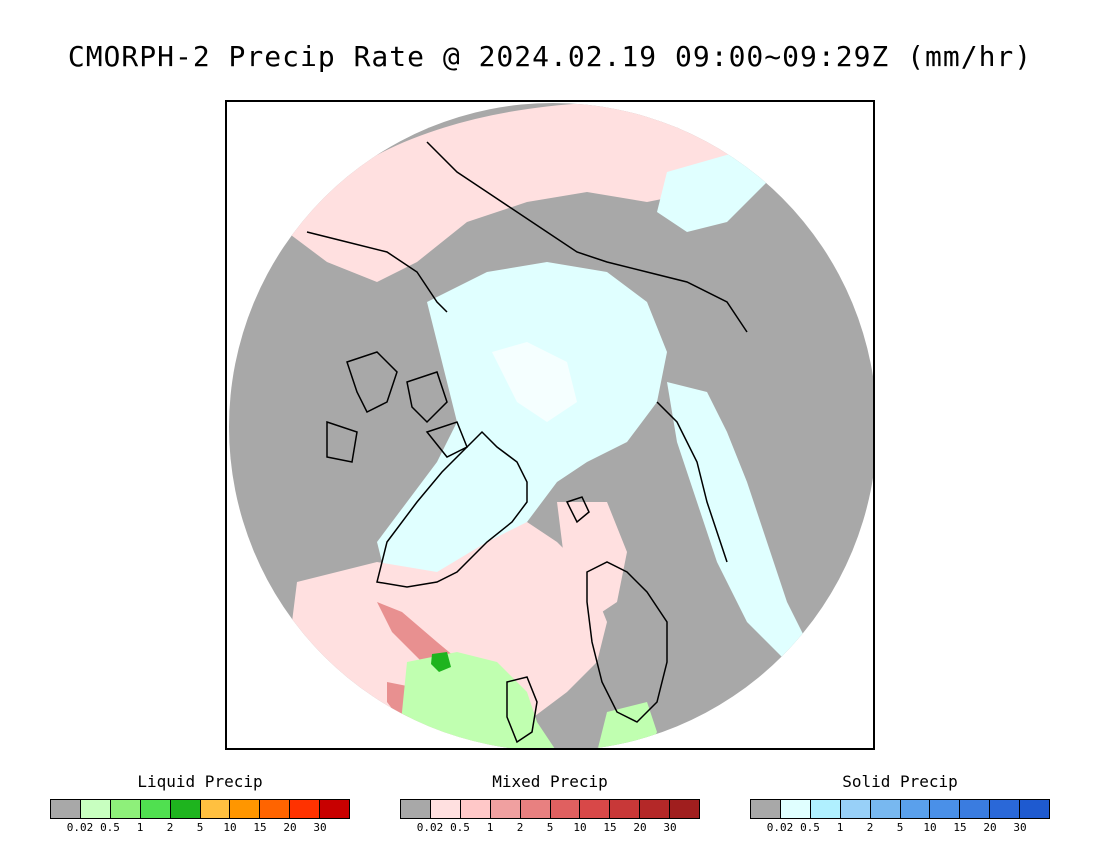  I want to click on legend-title-liquid: Liquid Precip, so click(200, 781).